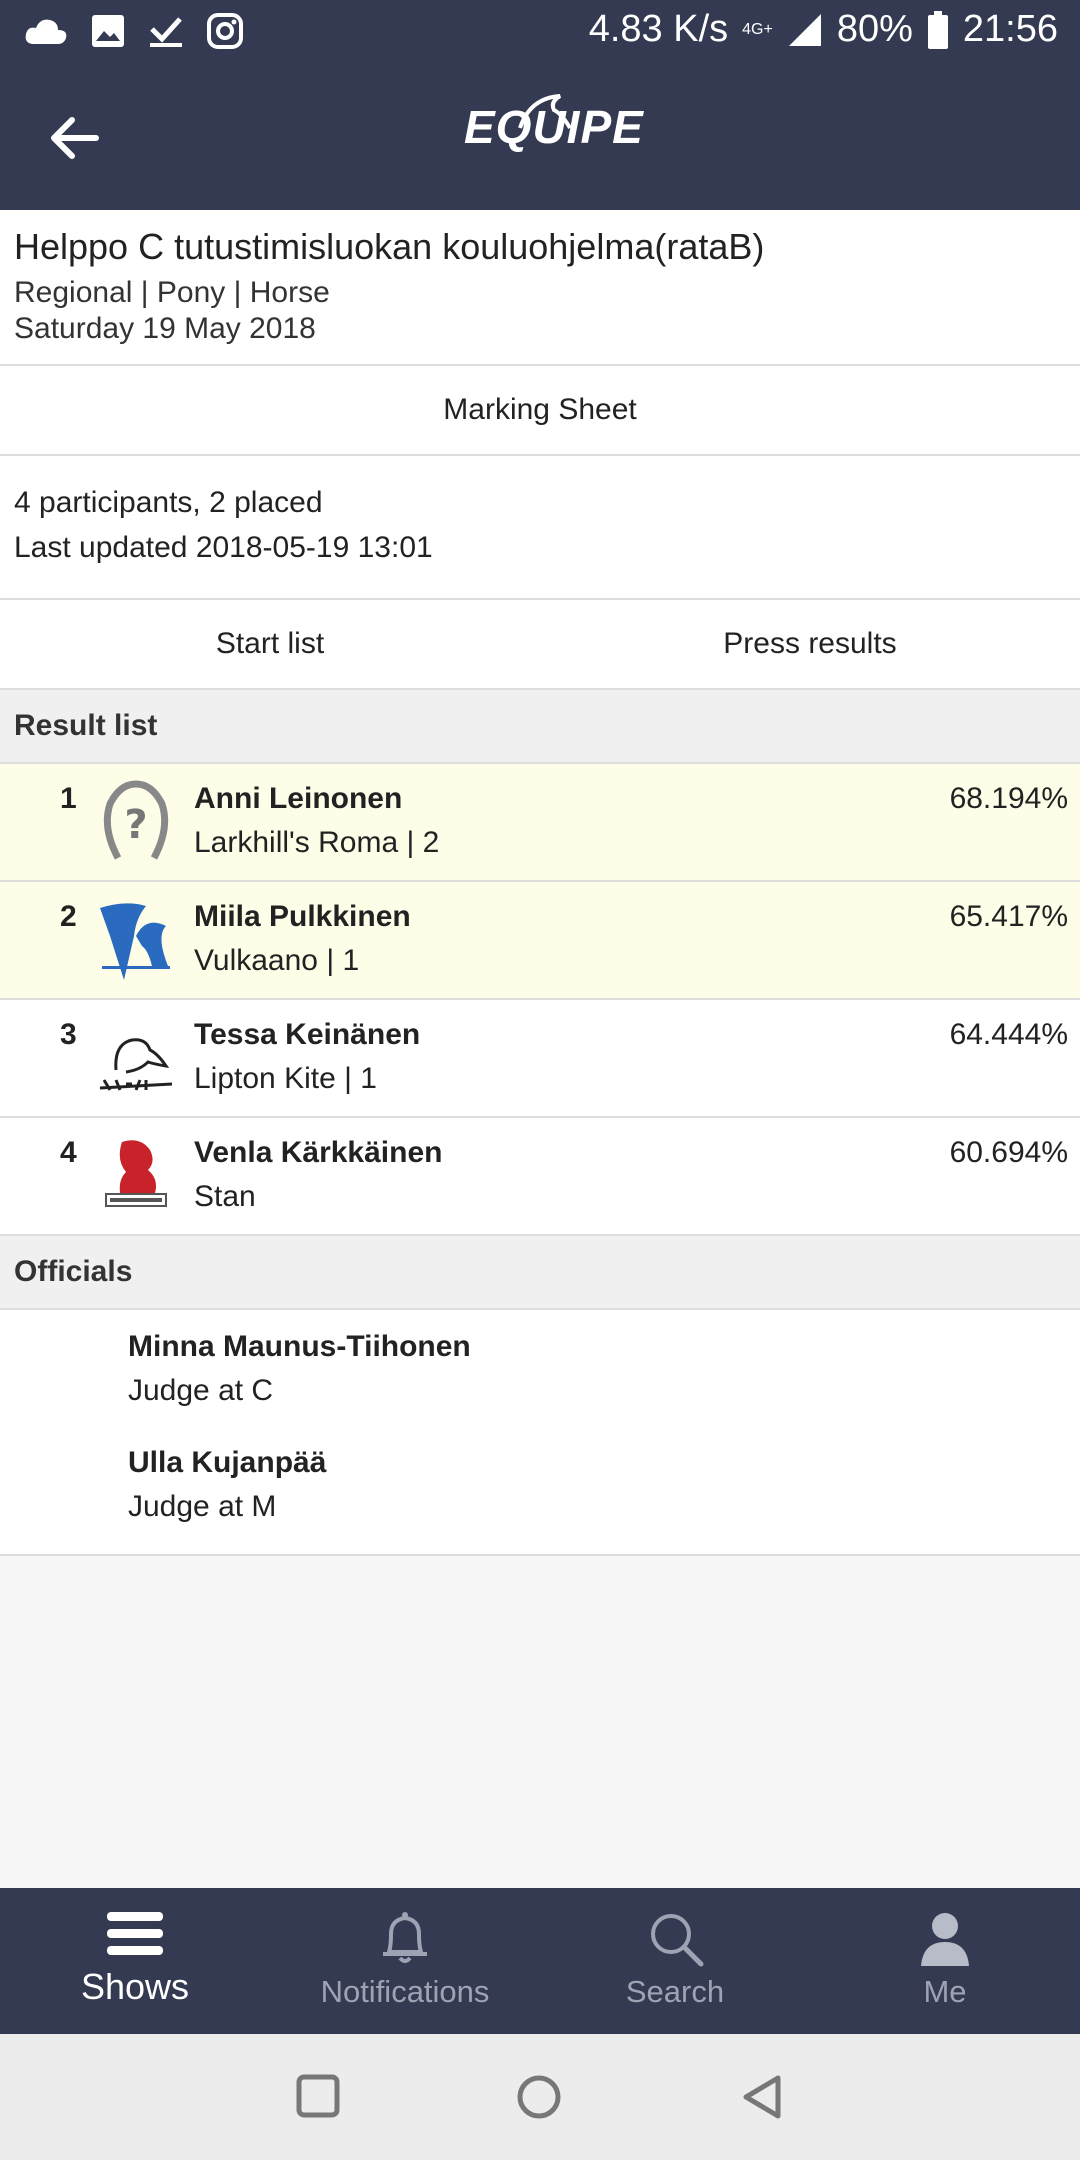 Image resolution: width=1080 pixels, height=2160 pixels. What do you see at coordinates (135, 941) in the screenshot?
I see `vur-varkaus-club-logo` at bounding box center [135, 941].